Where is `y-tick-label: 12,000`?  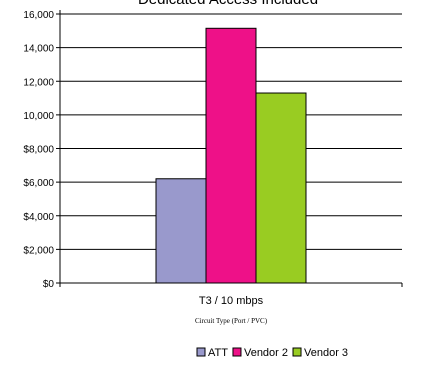 y-tick-label: 12,000 is located at coordinates (38, 82).